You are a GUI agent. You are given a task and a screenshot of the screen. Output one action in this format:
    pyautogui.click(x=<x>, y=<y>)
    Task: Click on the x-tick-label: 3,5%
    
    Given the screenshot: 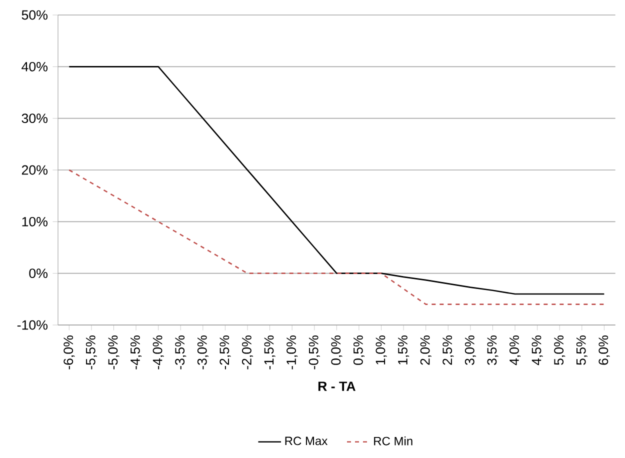 What is the action you would take?
    pyautogui.click(x=492, y=350)
    